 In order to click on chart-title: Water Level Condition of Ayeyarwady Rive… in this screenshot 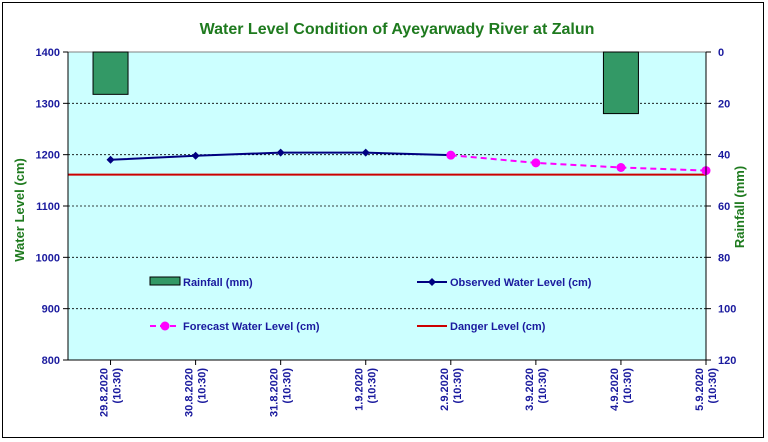, I will do `click(397, 29)`.